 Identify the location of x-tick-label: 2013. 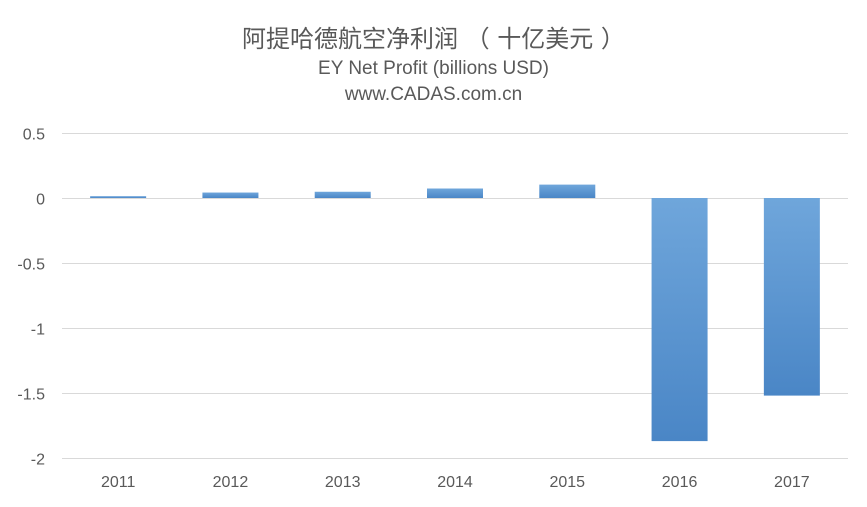
(343, 482).